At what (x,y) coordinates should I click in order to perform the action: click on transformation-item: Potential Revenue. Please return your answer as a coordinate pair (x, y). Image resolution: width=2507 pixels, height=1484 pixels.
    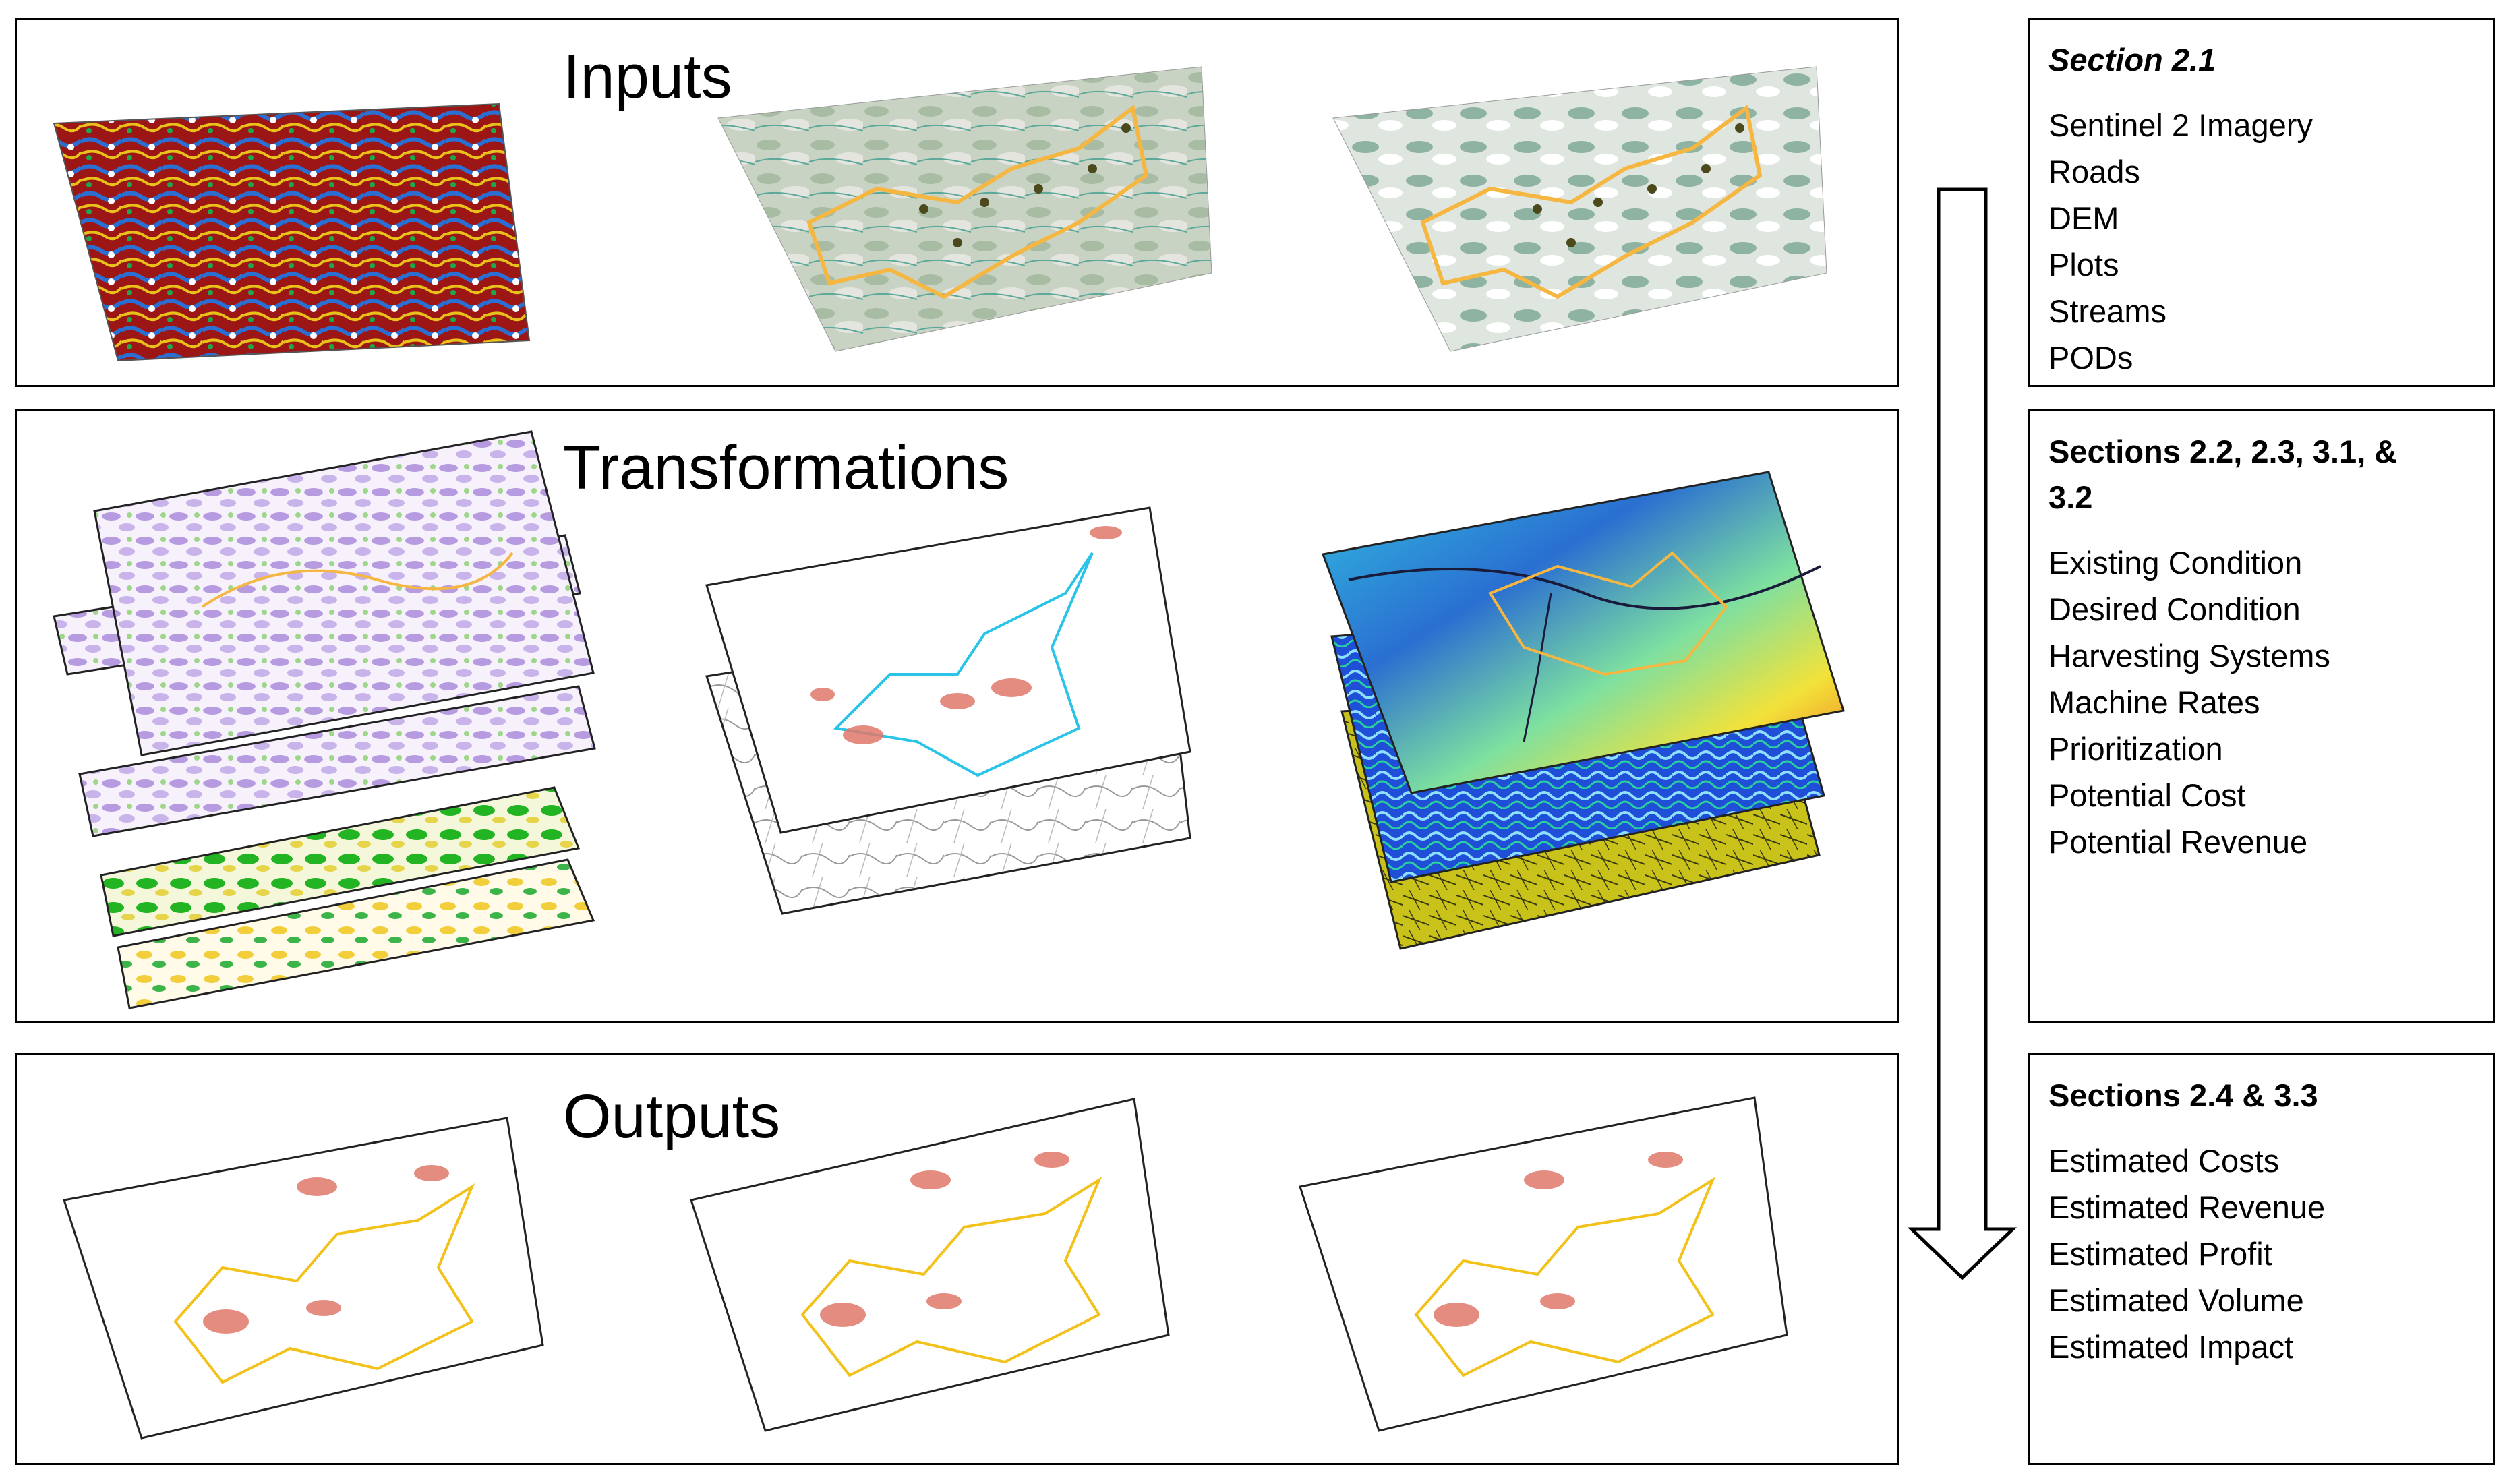
    Looking at the image, I should click on (2178, 842).